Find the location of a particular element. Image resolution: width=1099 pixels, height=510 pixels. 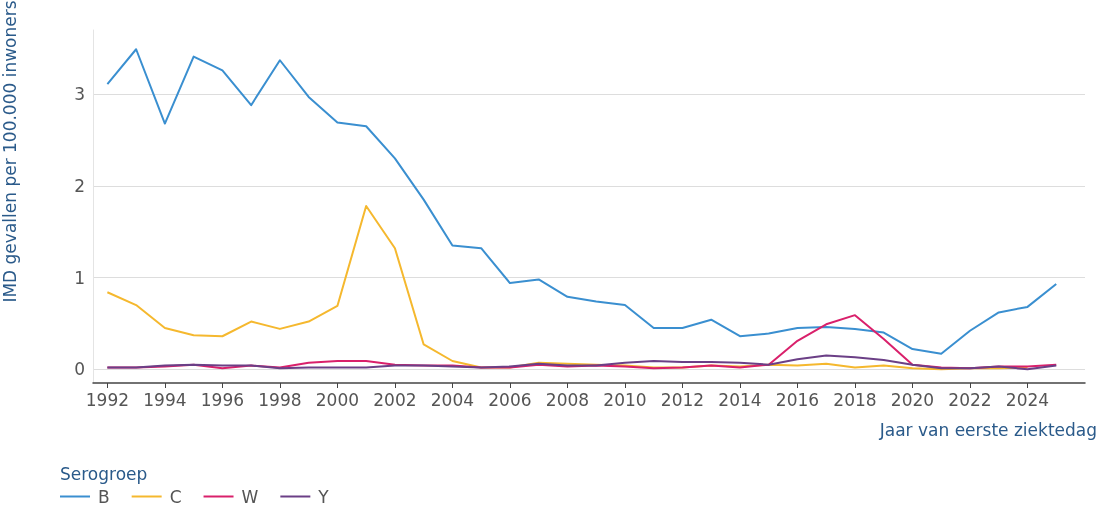

x-tick-label: 2000 is located at coordinates (337, 399).